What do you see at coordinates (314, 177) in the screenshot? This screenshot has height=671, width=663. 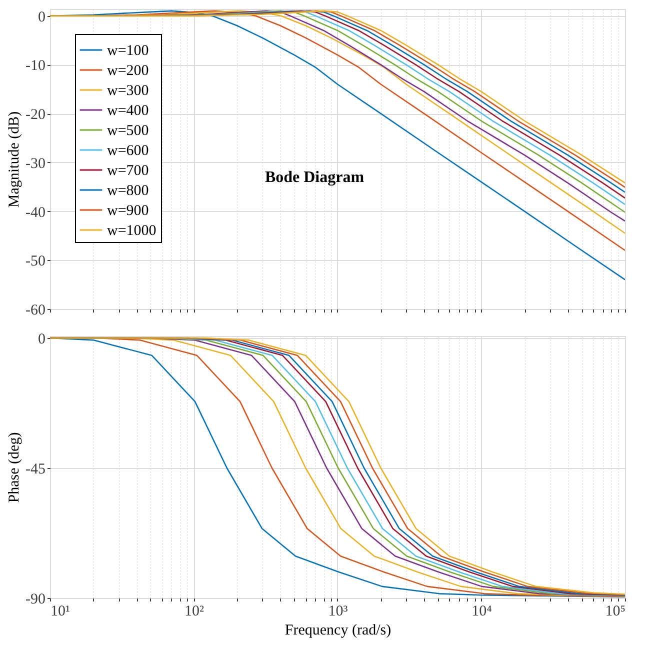 I see `text: Bode Diagram` at bounding box center [314, 177].